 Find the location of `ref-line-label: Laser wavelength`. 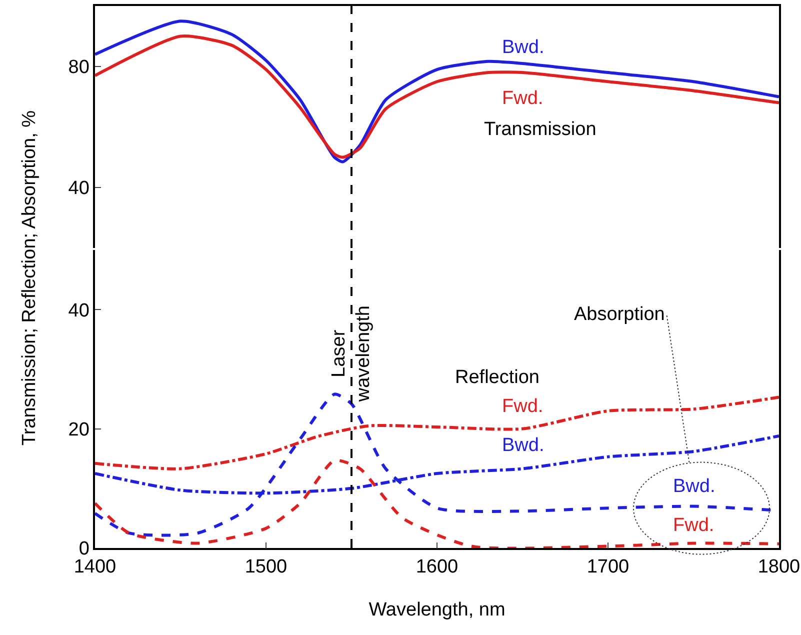

ref-line-label: Laser wavelength is located at coordinates (351, 354).